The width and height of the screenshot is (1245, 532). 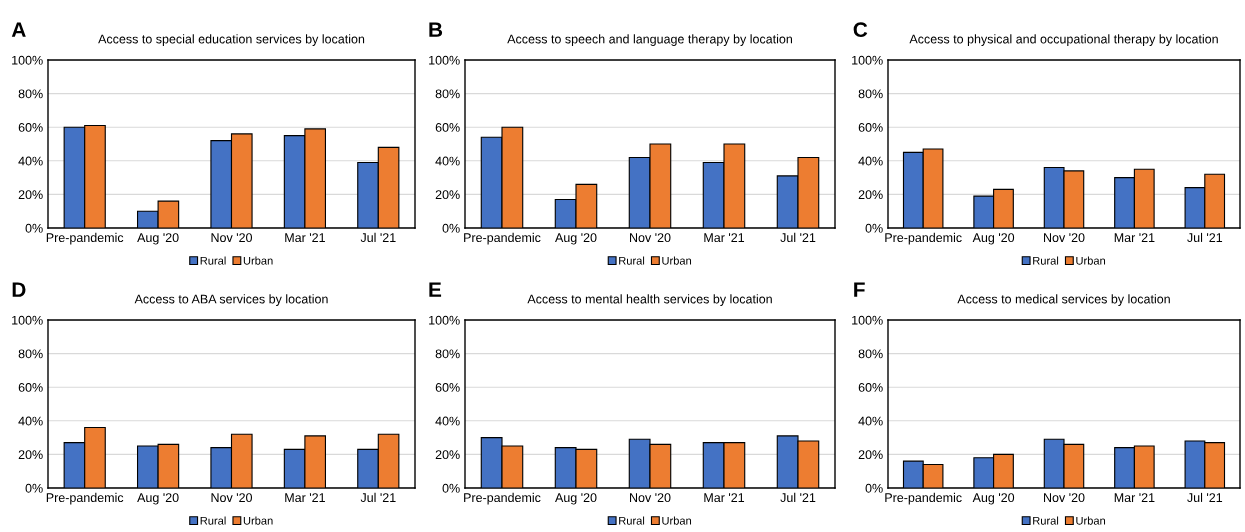 I want to click on chart-title: Access to physical and occupational therapy by location, so click(x=1063, y=40).